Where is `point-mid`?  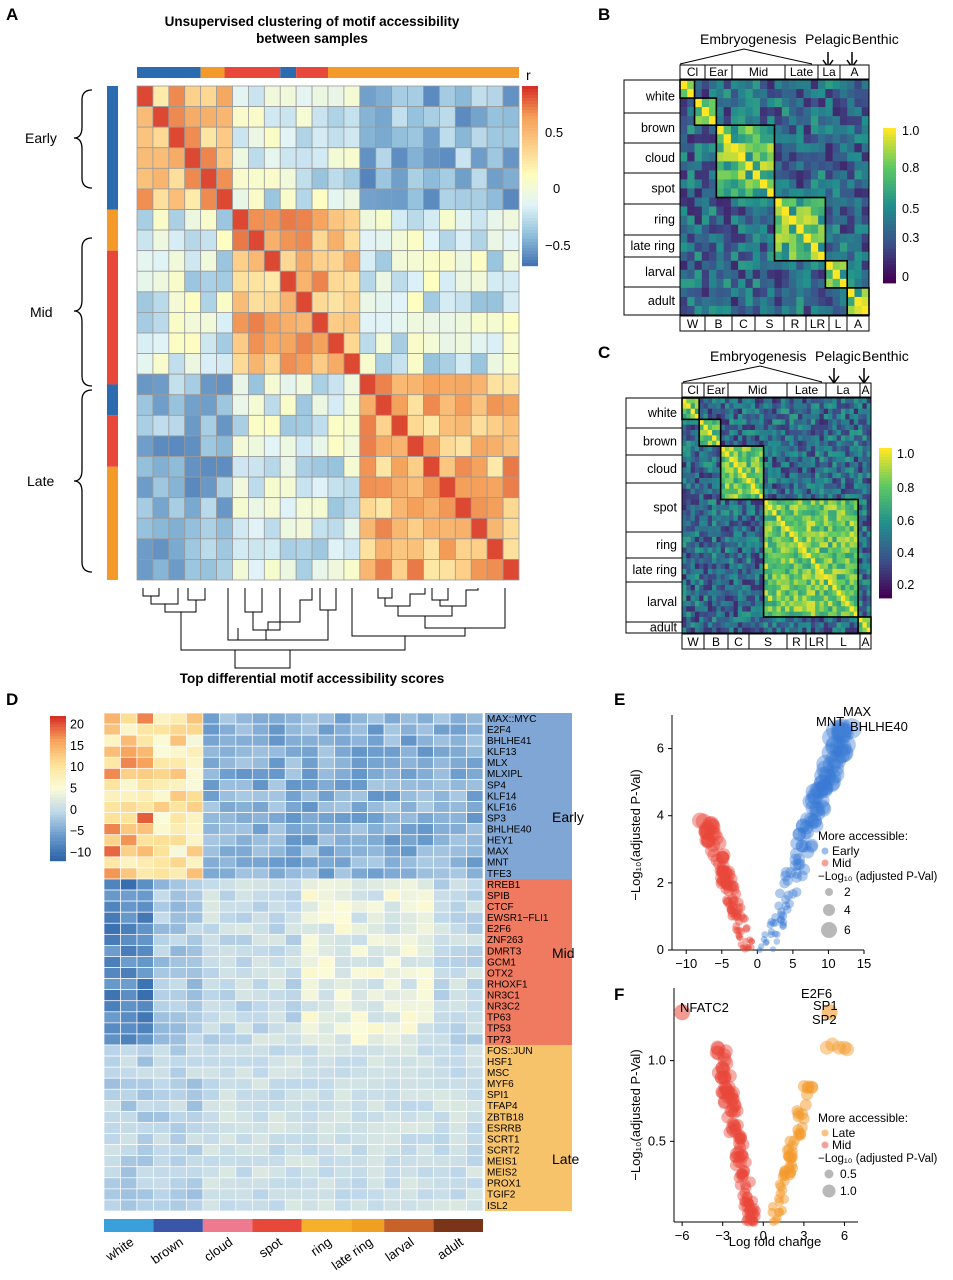
point-mid is located at coordinates (738, 902).